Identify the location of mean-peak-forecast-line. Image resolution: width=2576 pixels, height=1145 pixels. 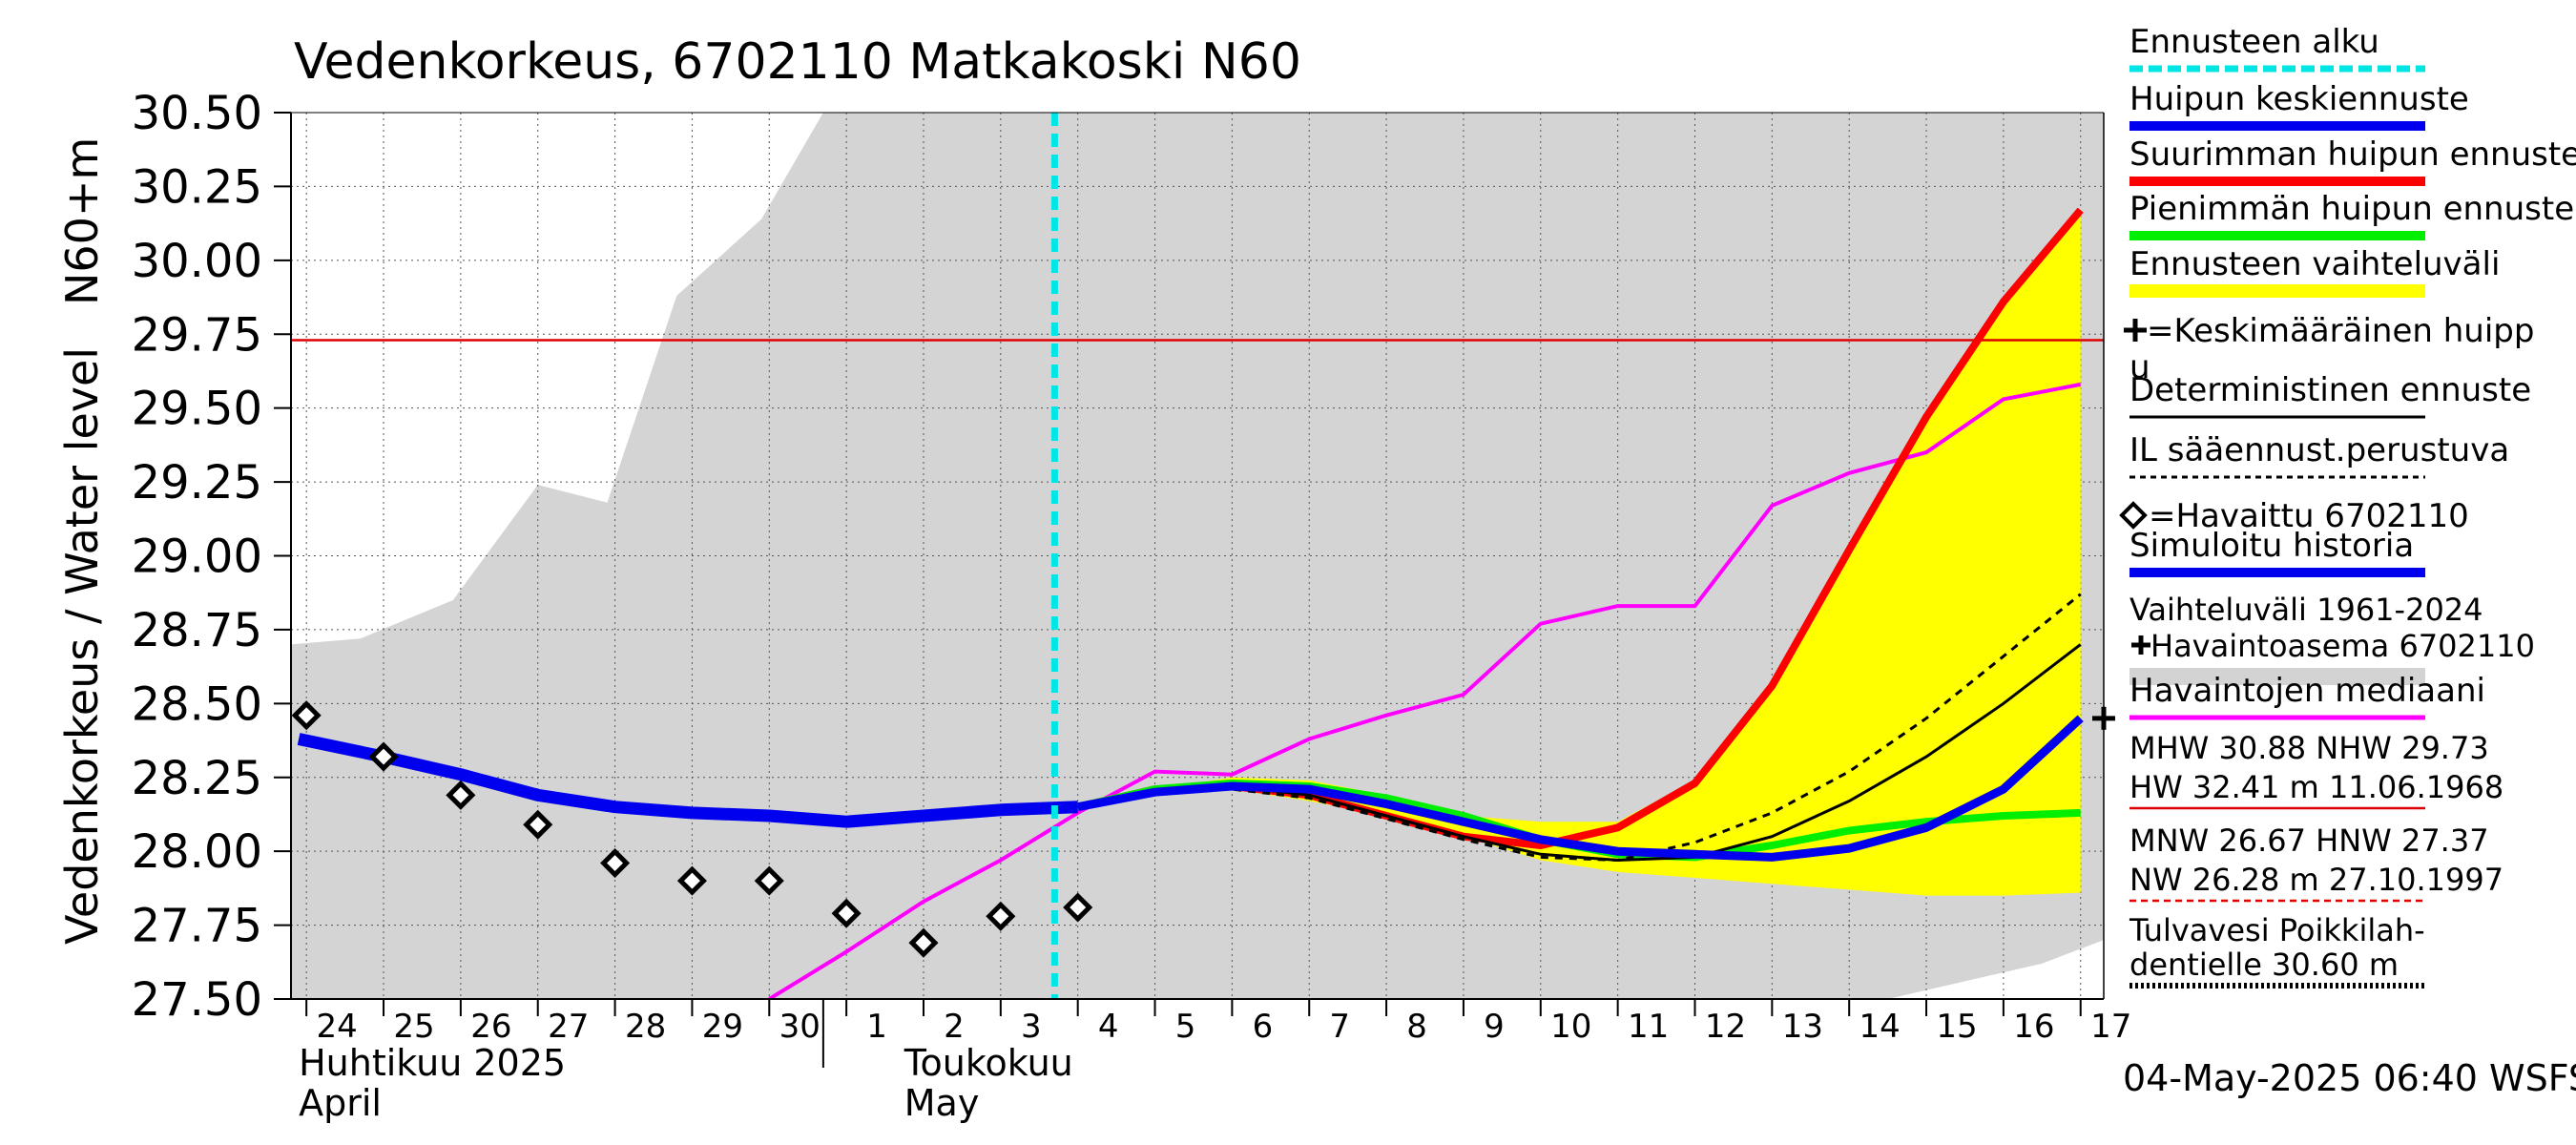
(1580, 788).